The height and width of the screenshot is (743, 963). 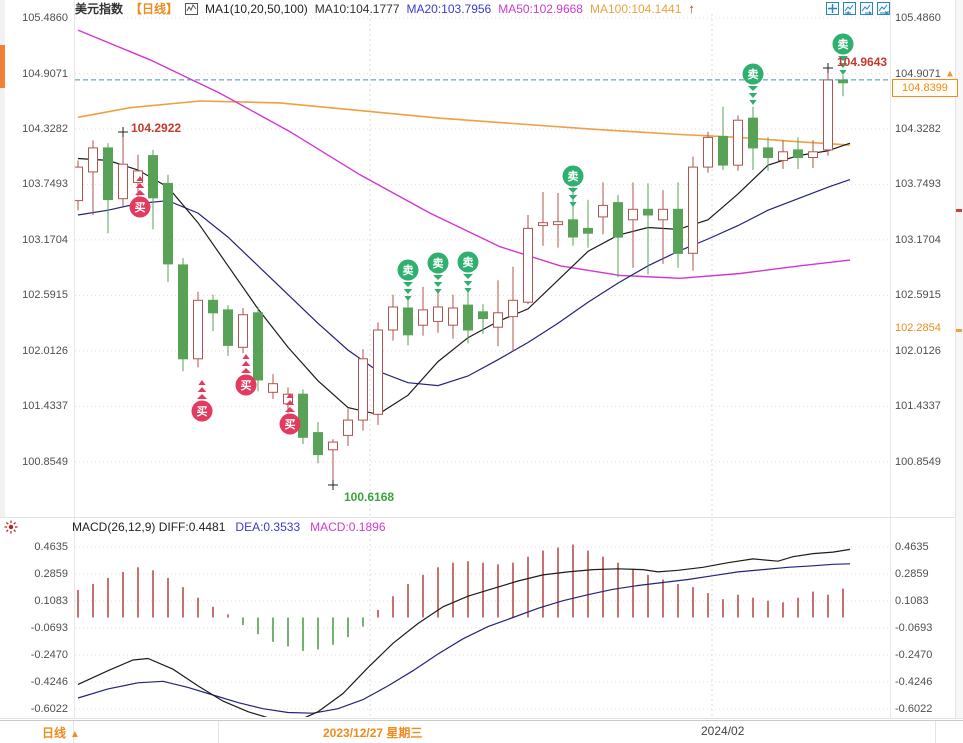 What do you see at coordinates (858, 8) in the screenshot?
I see `chart-toolbar` at bounding box center [858, 8].